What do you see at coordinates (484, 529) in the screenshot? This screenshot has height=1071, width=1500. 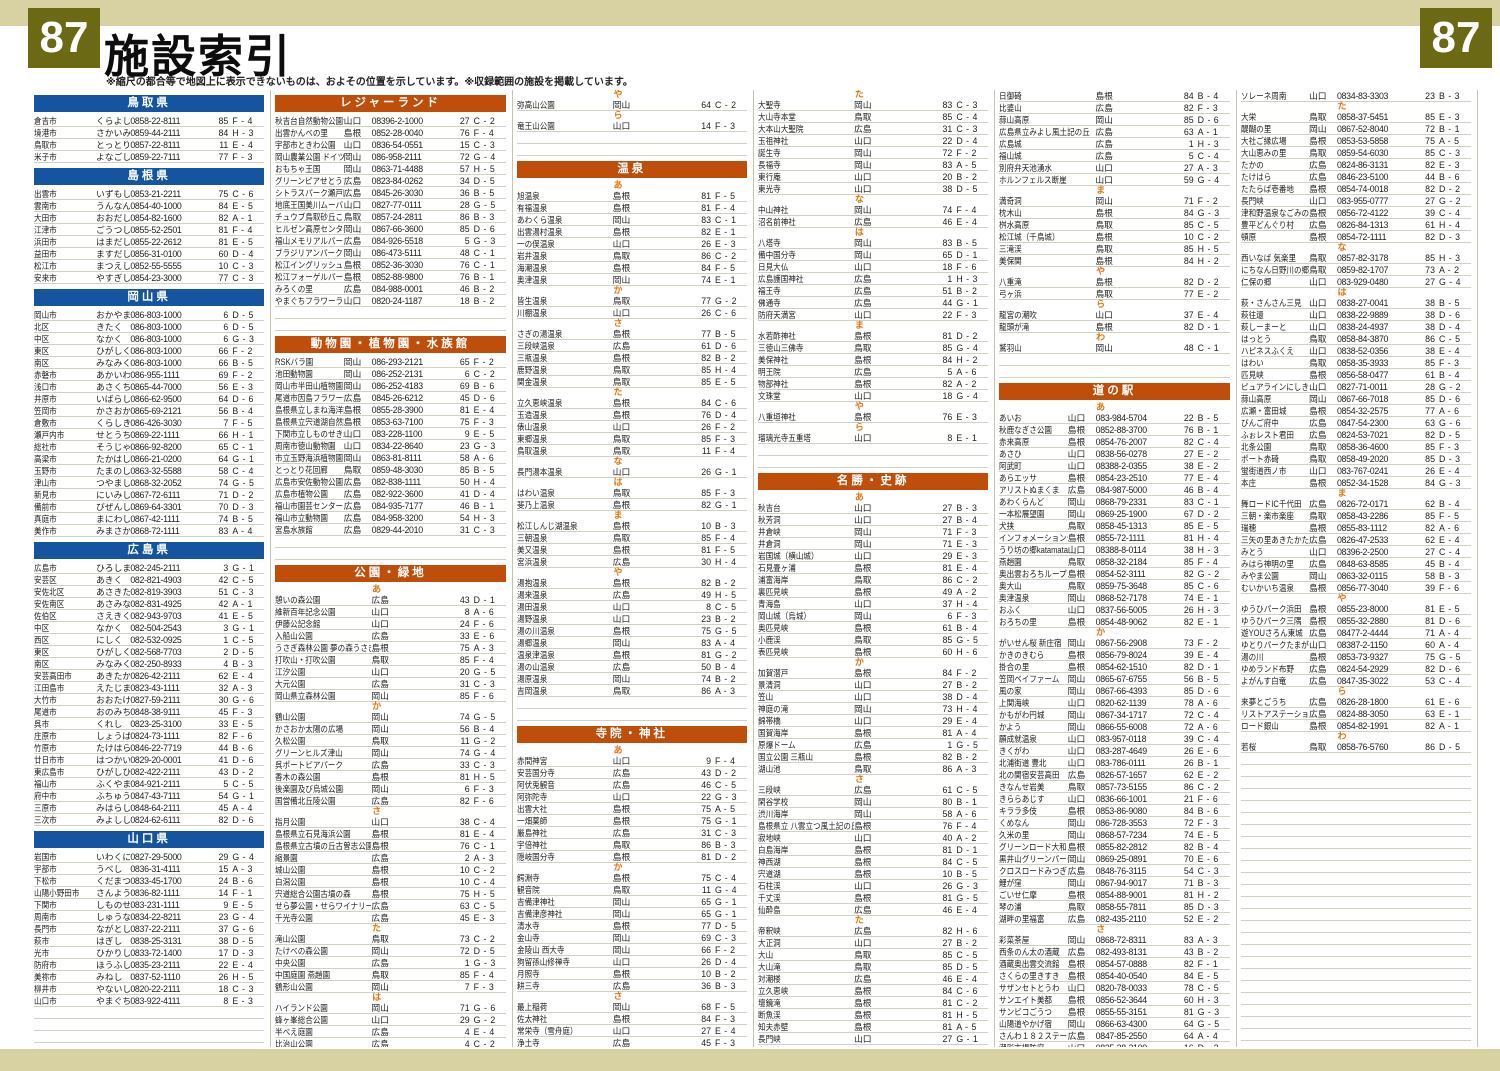 I see `entry-grid-ref: C - 3` at bounding box center [484, 529].